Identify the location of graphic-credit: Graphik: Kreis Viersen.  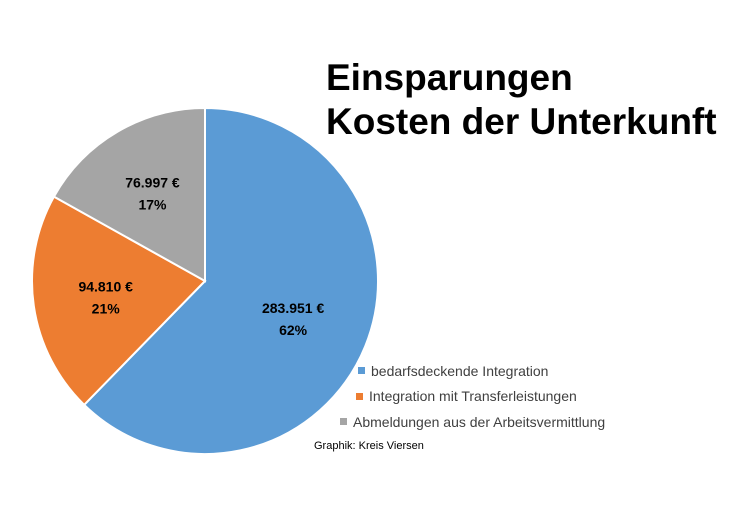
(369, 446).